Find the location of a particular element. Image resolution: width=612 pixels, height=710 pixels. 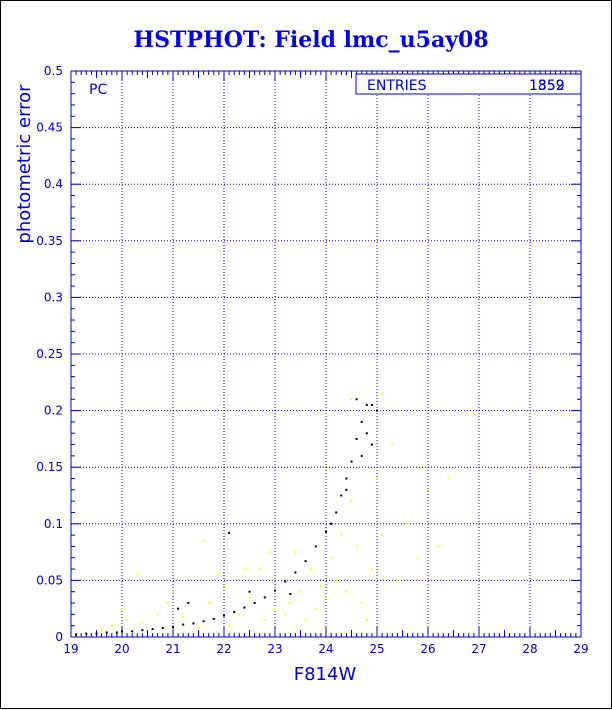

y-tick-label: 0.5 is located at coordinates (53, 71).